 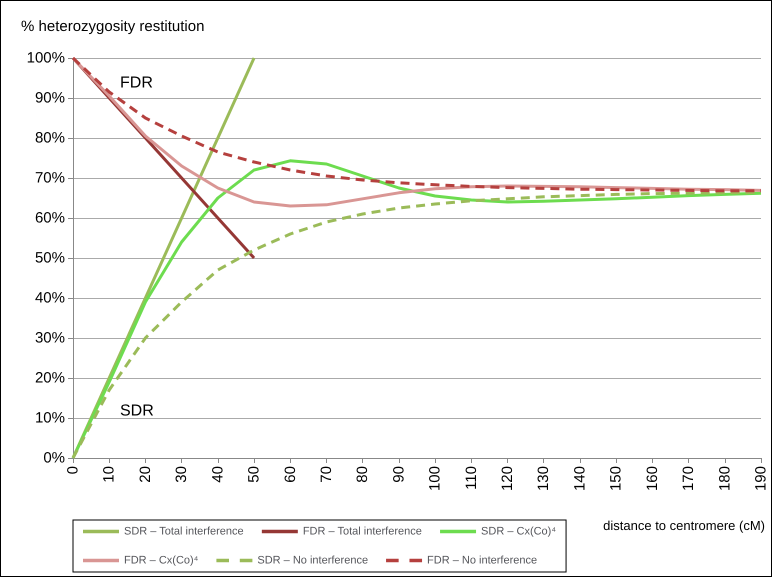 What do you see at coordinates (543, 479) in the screenshot?
I see `x-tick-label: 130` at bounding box center [543, 479].